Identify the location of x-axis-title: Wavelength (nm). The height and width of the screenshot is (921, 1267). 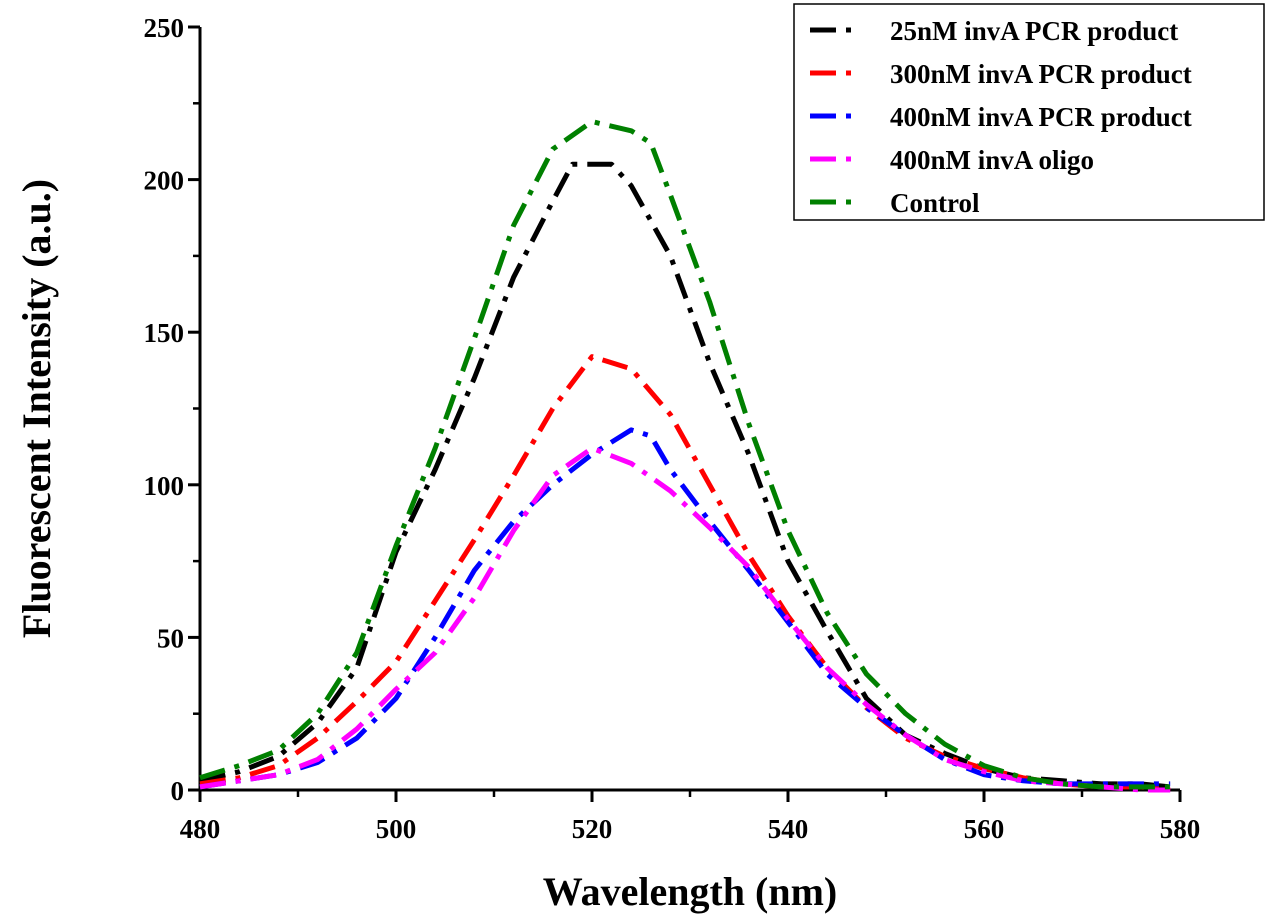
(690, 891).